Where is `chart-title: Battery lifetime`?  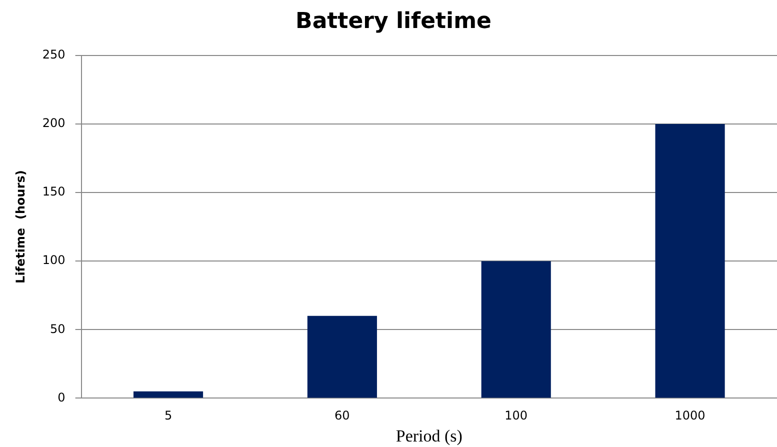 chart-title: Battery lifetime is located at coordinates (394, 21).